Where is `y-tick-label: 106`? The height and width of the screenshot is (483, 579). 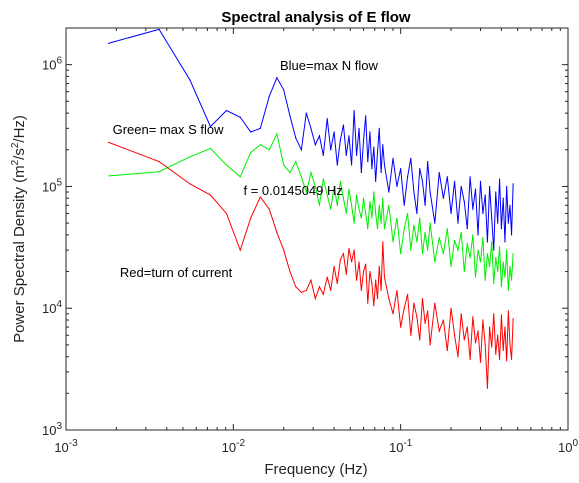 y-tick-label: 106 is located at coordinates (52, 64).